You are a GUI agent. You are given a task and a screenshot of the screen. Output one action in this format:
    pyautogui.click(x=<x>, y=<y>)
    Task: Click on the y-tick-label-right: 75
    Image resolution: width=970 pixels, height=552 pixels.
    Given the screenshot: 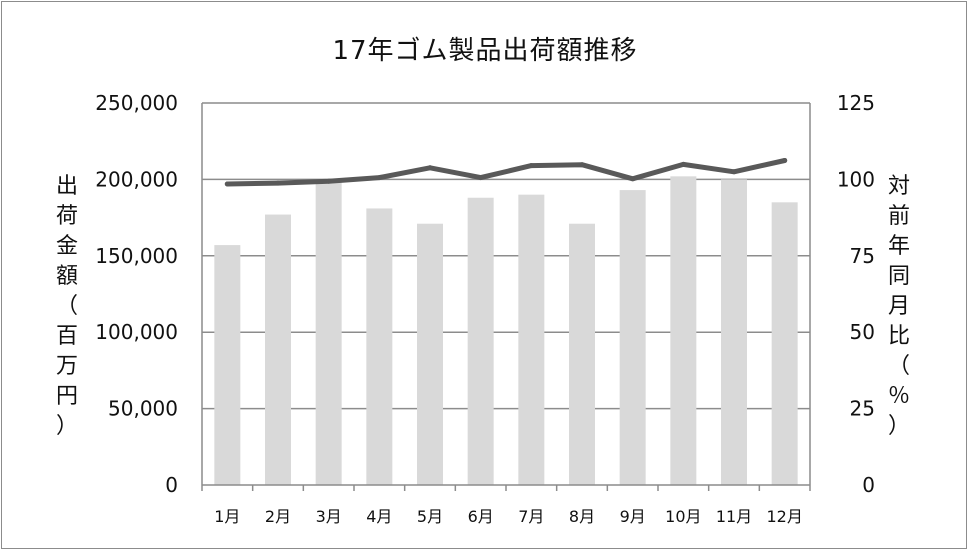 What is the action you would take?
    pyautogui.click(x=862, y=256)
    